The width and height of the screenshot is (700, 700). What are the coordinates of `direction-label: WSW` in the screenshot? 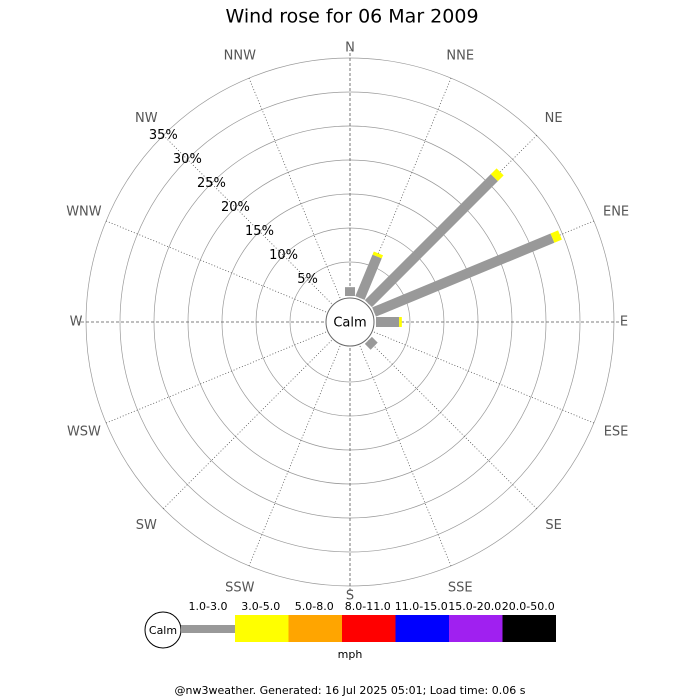 It's located at (84, 432).